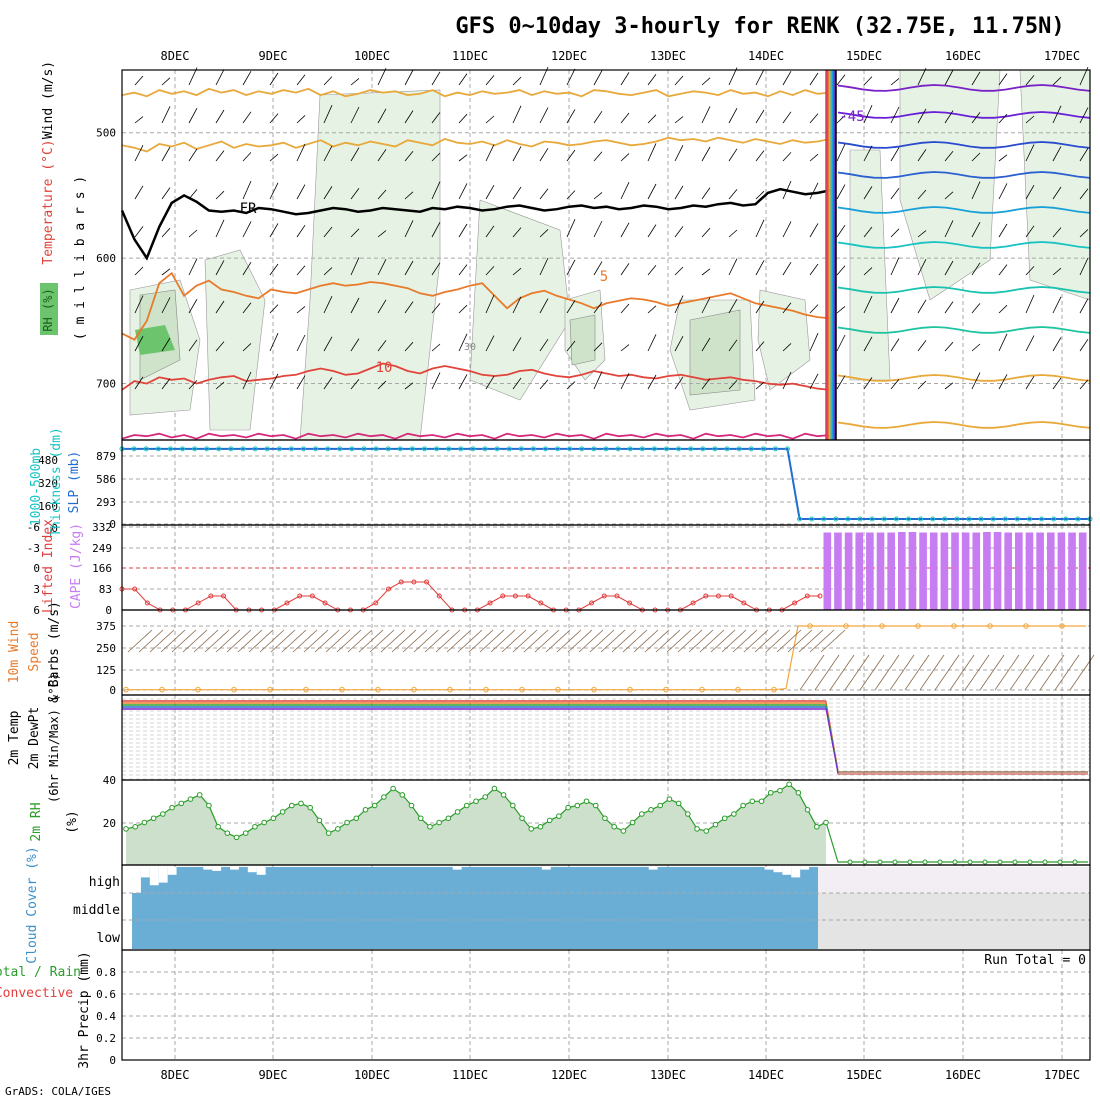  I want to click on x-tick-label-top: 8DEC, so click(175, 56).